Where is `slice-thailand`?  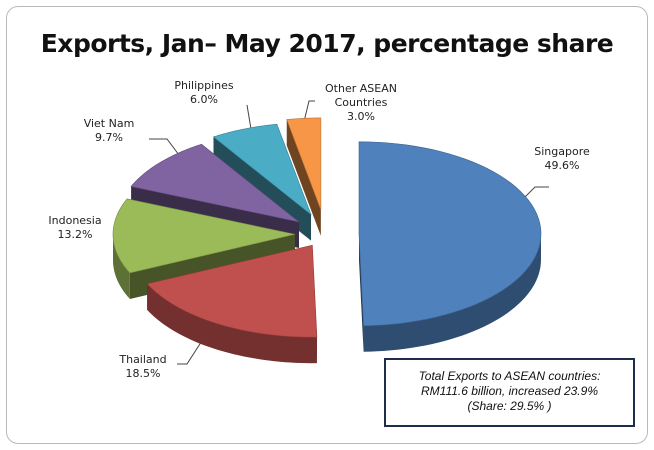 slice-thailand is located at coordinates (232, 304).